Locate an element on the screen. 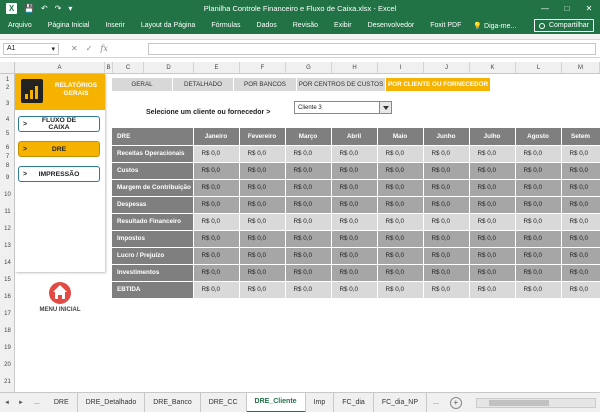 The height and width of the screenshot is (412, 600). dropdown-arrow-icon is located at coordinates (385, 107).